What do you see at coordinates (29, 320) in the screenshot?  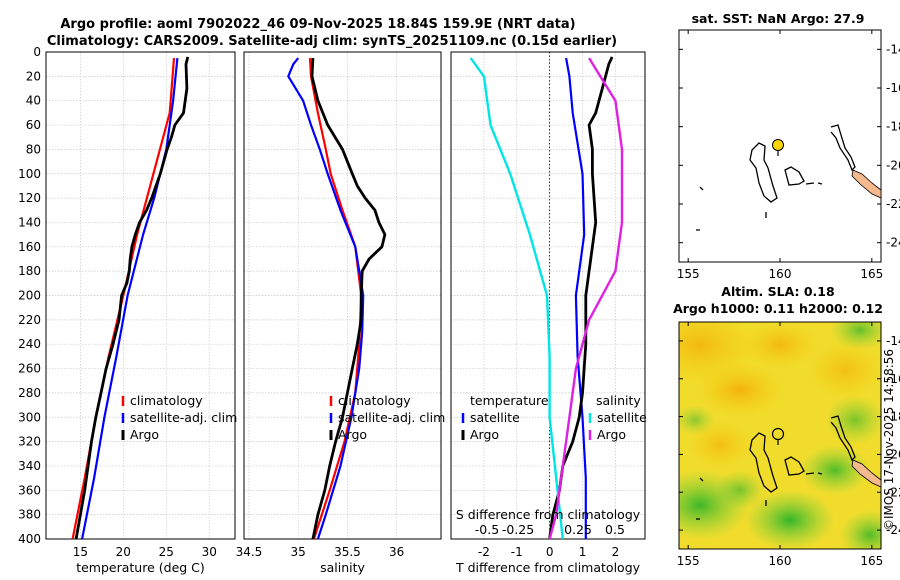 I see `y-tick-label: 220` at bounding box center [29, 320].